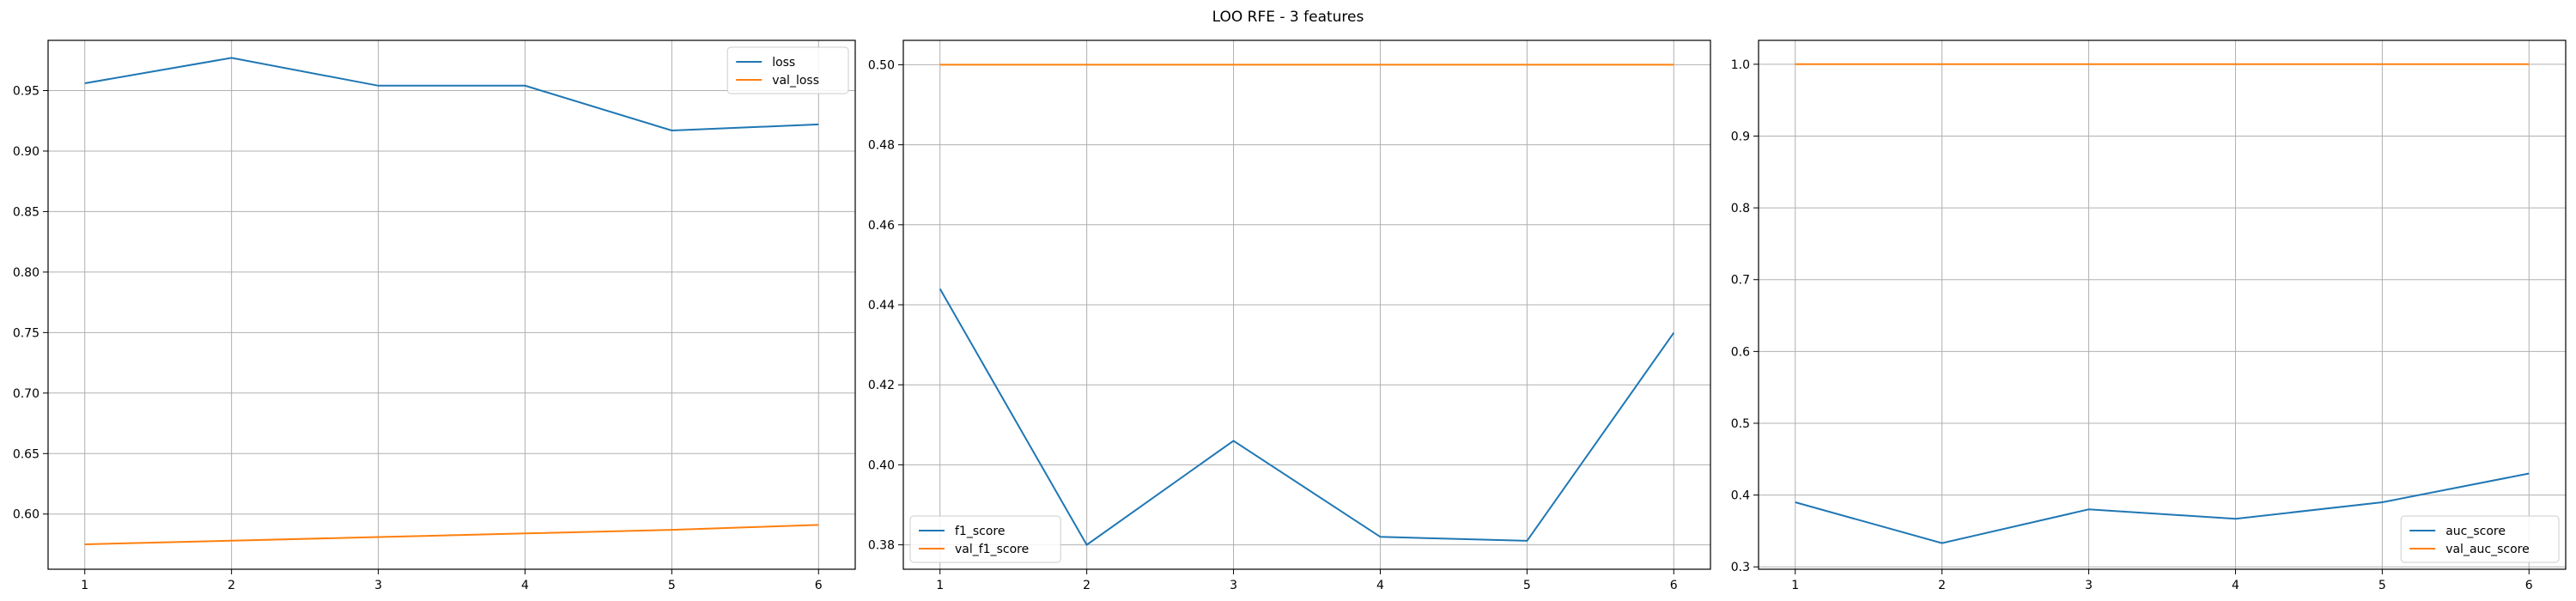 The width and height of the screenshot is (2576, 601). I want to click on legend: f1_score val_f1_score, so click(985, 539).